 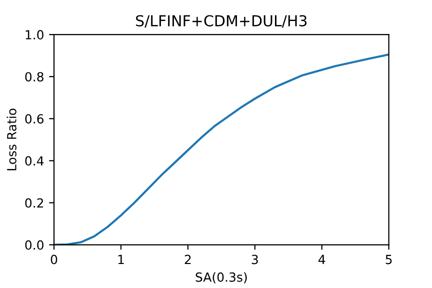 I want to click on x-tick-label: 1, so click(x=121, y=259).